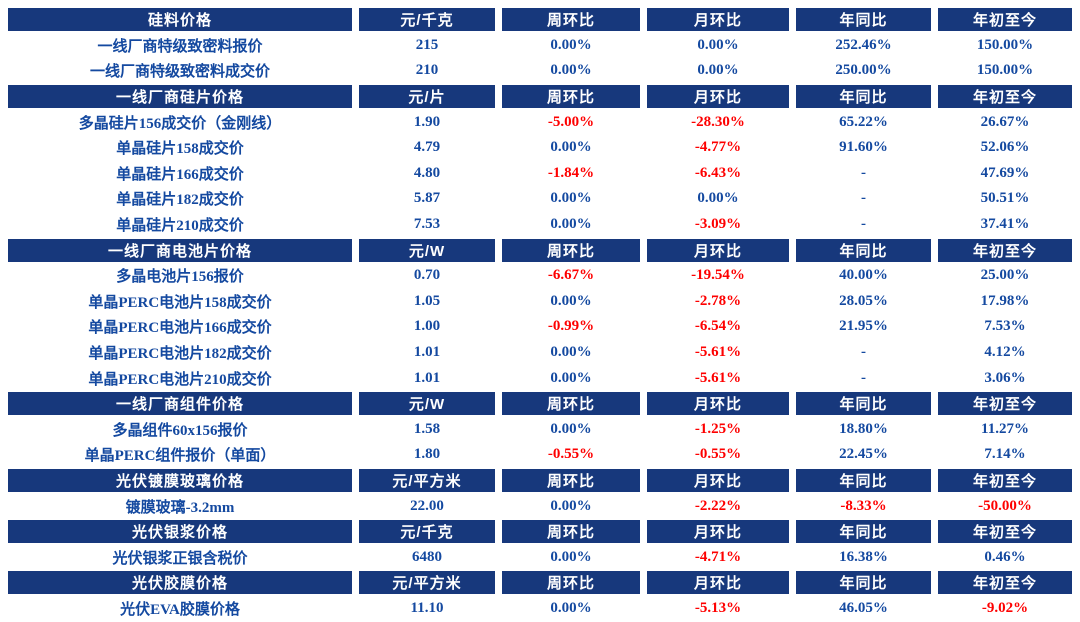 Image resolution: width=1080 pixels, height=622 pixels. Describe the element at coordinates (427, 505) in the screenshot. I see `item-value: 22.00` at that location.